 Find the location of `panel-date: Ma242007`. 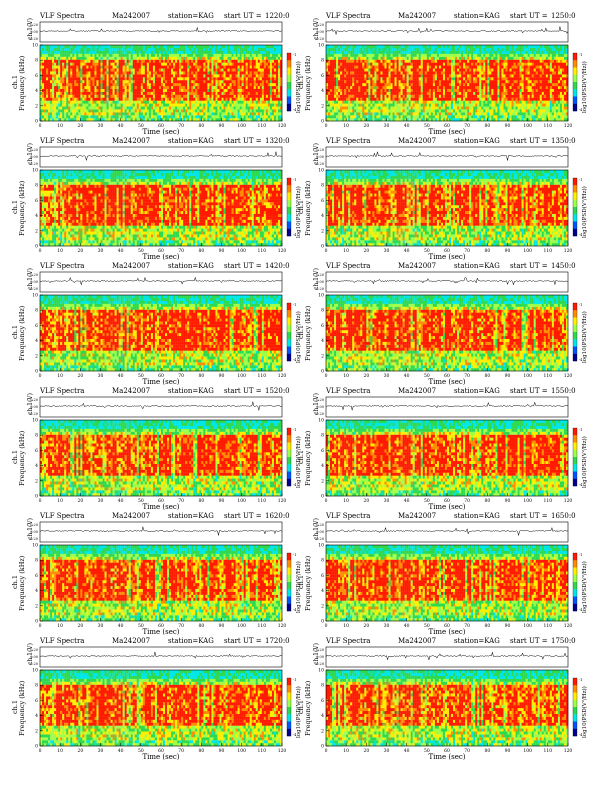

panel-date: Ma242007 is located at coordinates (417, 16).